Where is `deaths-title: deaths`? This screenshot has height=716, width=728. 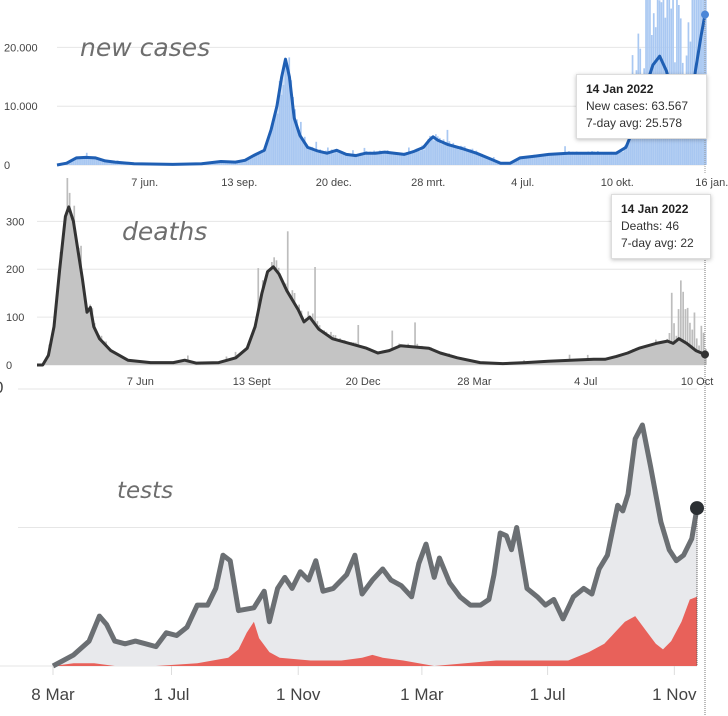 deaths-title: deaths is located at coordinates (164, 231).